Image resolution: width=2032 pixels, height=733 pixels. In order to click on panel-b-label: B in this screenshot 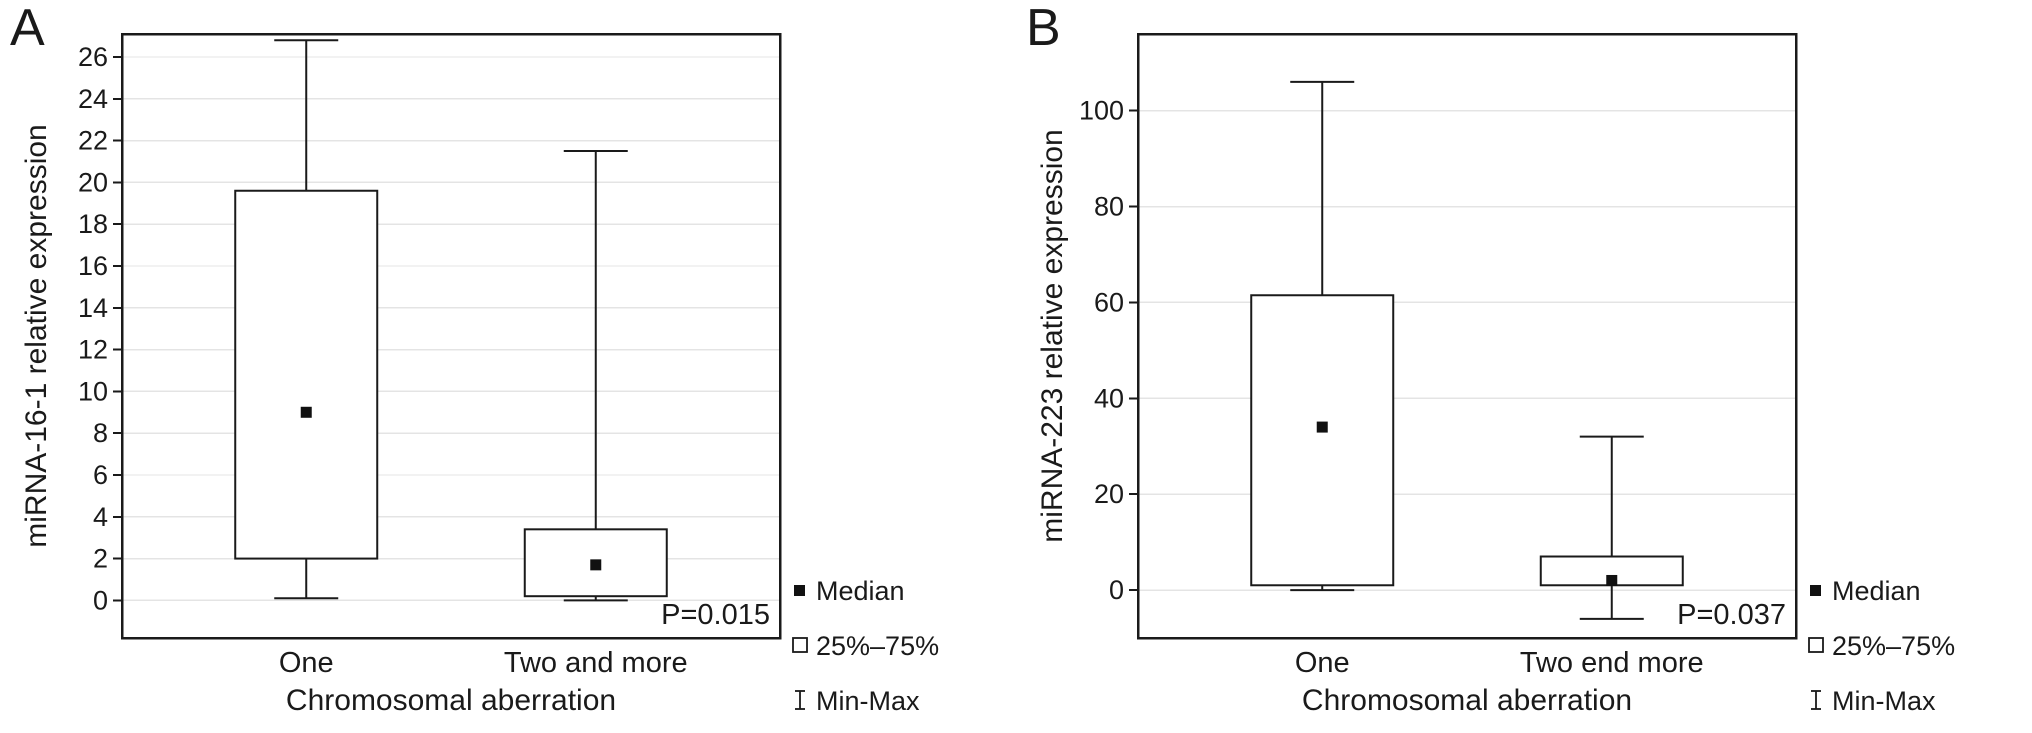, I will do `click(1043, 28)`.